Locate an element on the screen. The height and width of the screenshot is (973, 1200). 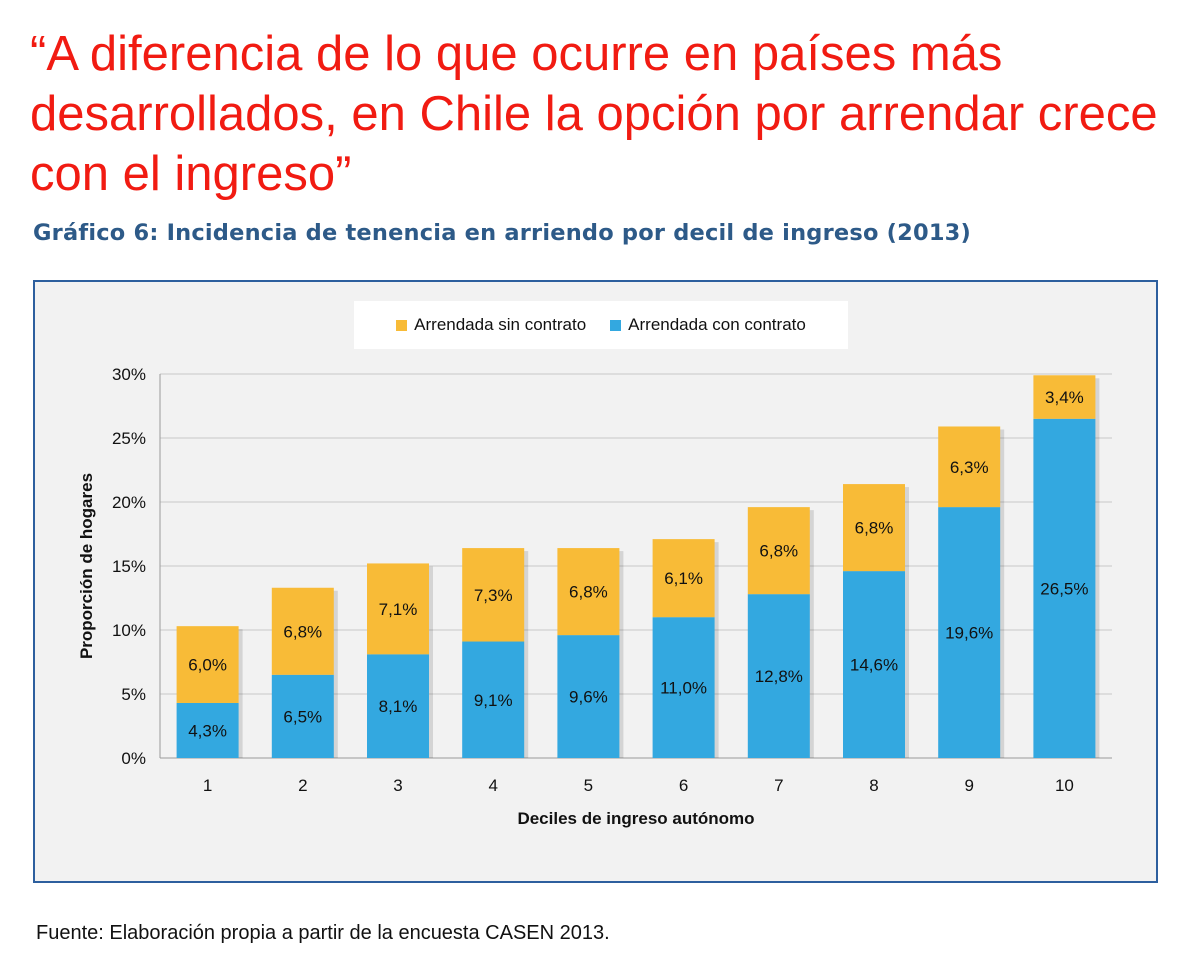
x-tick-label: 5 is located at coordinates (588, 785).